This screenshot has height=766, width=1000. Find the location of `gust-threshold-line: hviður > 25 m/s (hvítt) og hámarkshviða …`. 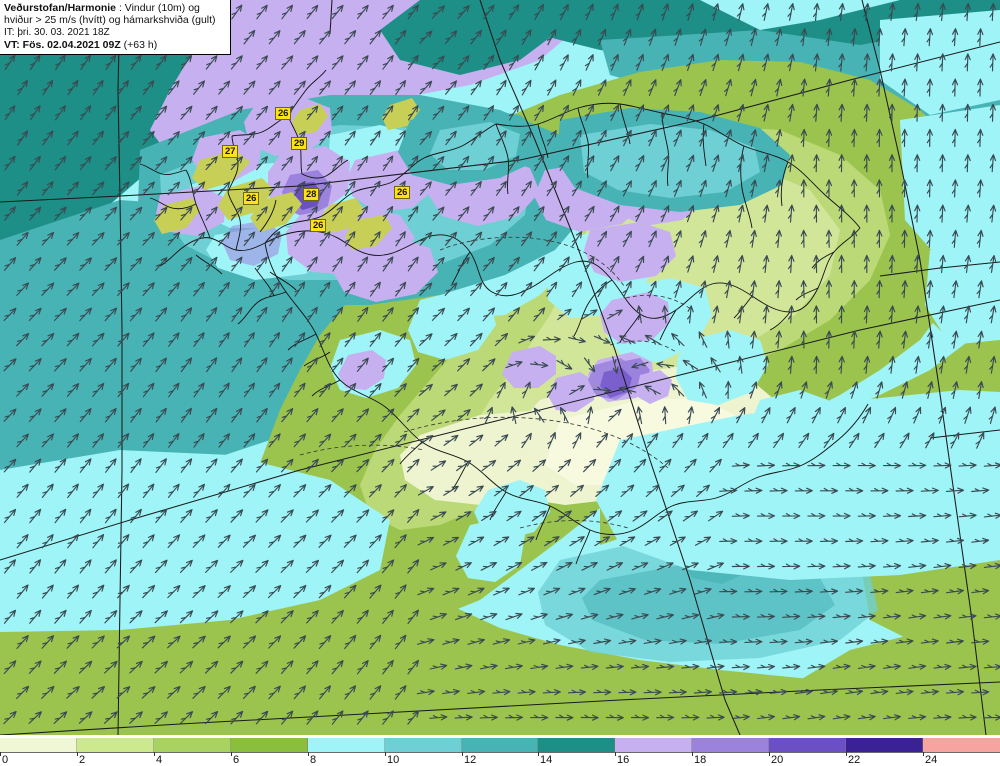

gust-threshold-line: hviður > 25 m/s (hvítt) og hámarkshviða … is located at coordinates (110, 20).